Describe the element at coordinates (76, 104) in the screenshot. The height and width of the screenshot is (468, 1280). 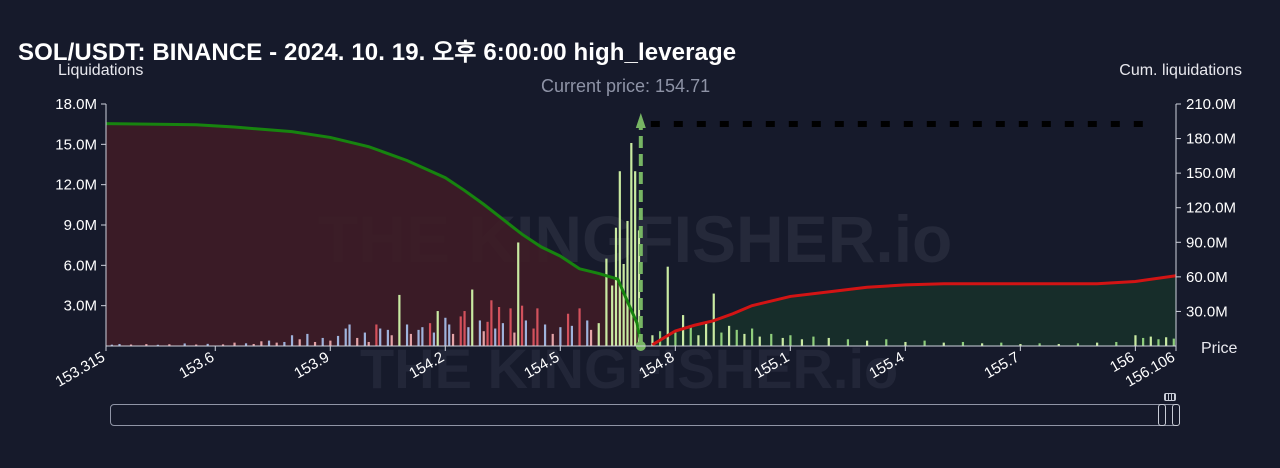
I see `y-tick-label: 18.0M` at that location.